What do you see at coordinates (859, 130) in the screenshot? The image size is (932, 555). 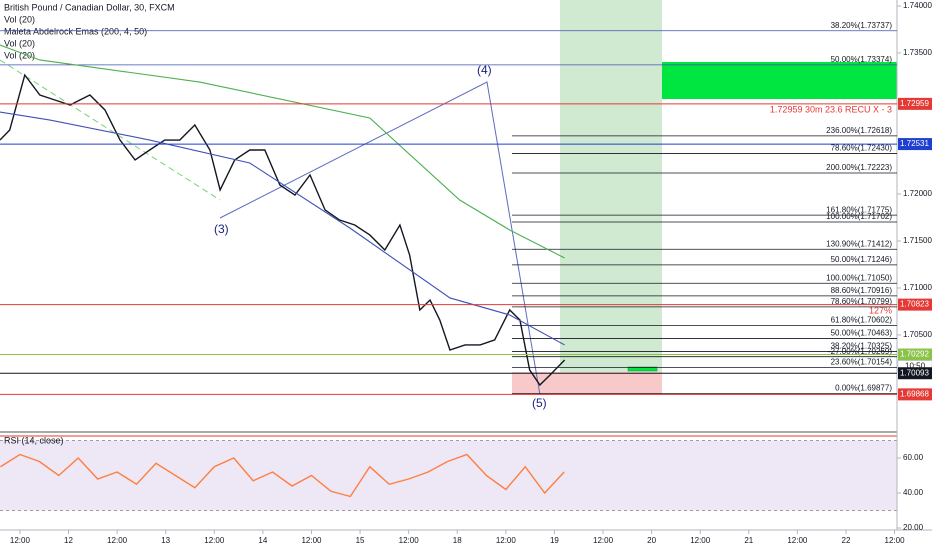 I see `fib-label: 236.00%(1.72618)` at bounding box center [859, 130].